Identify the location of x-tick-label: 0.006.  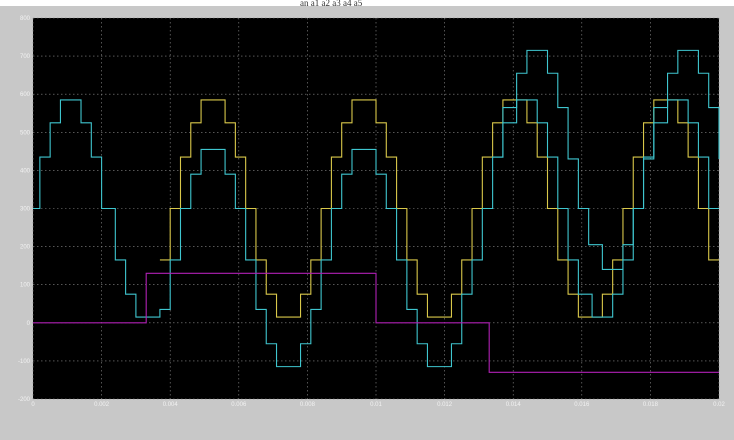
(239, 405).